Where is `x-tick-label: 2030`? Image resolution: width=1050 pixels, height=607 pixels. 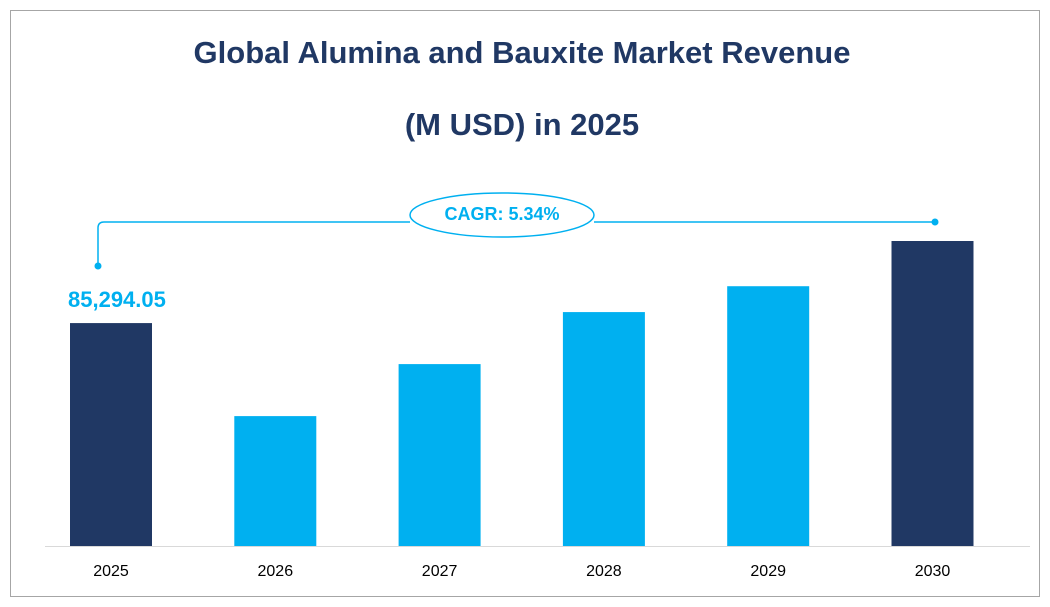 x-tick-label: 2030 is located at coordinates (933, 571).